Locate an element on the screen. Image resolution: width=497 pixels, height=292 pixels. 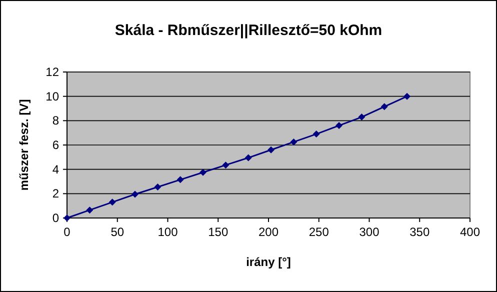
y-tick-label: 2 is located at coordinates (56, 193).